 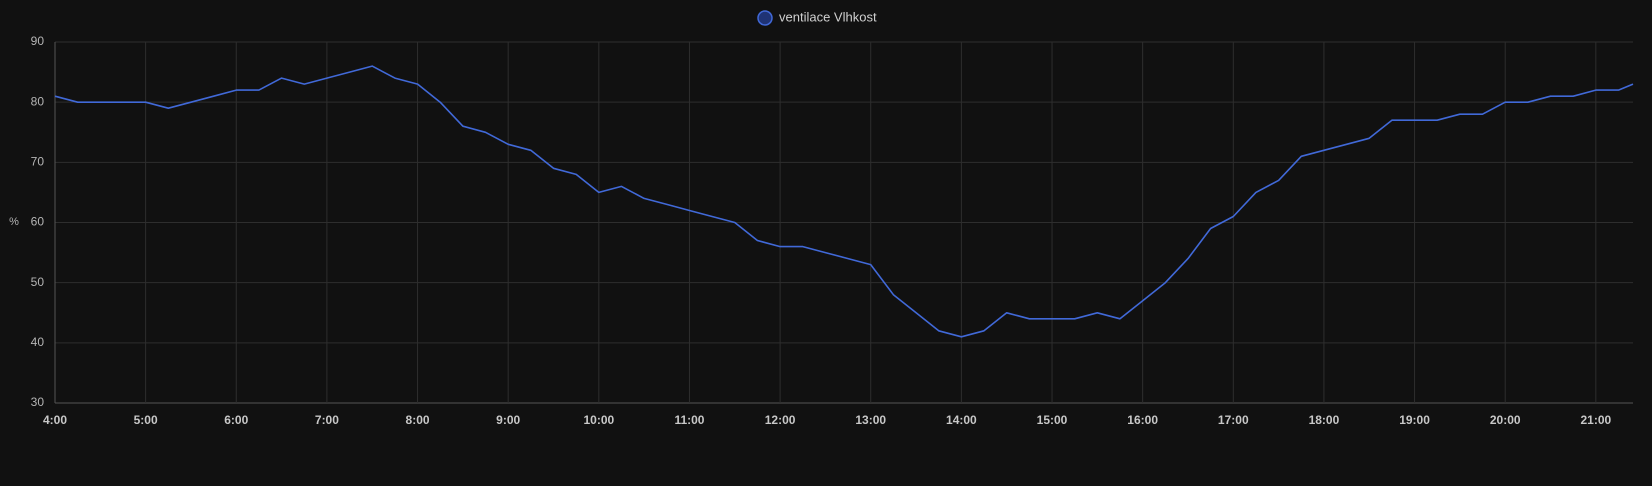 What do you see at coordinates (1142, 420) in the screenshot?
I see `x-tick-label: 16:00` at bounding box center [1142, 420].